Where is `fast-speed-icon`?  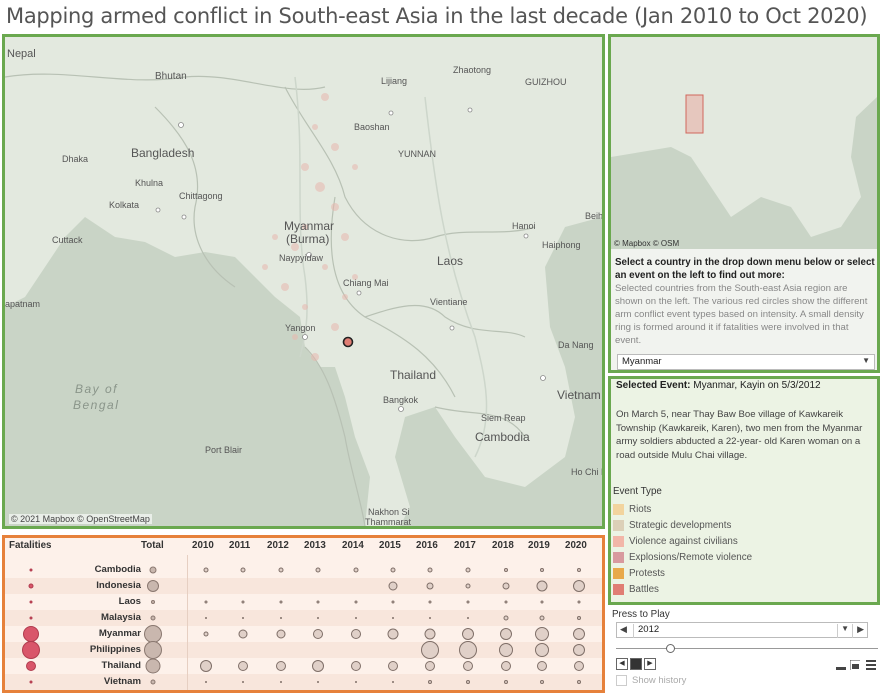
fast-speed-icon is located at coordinates (871, 665).